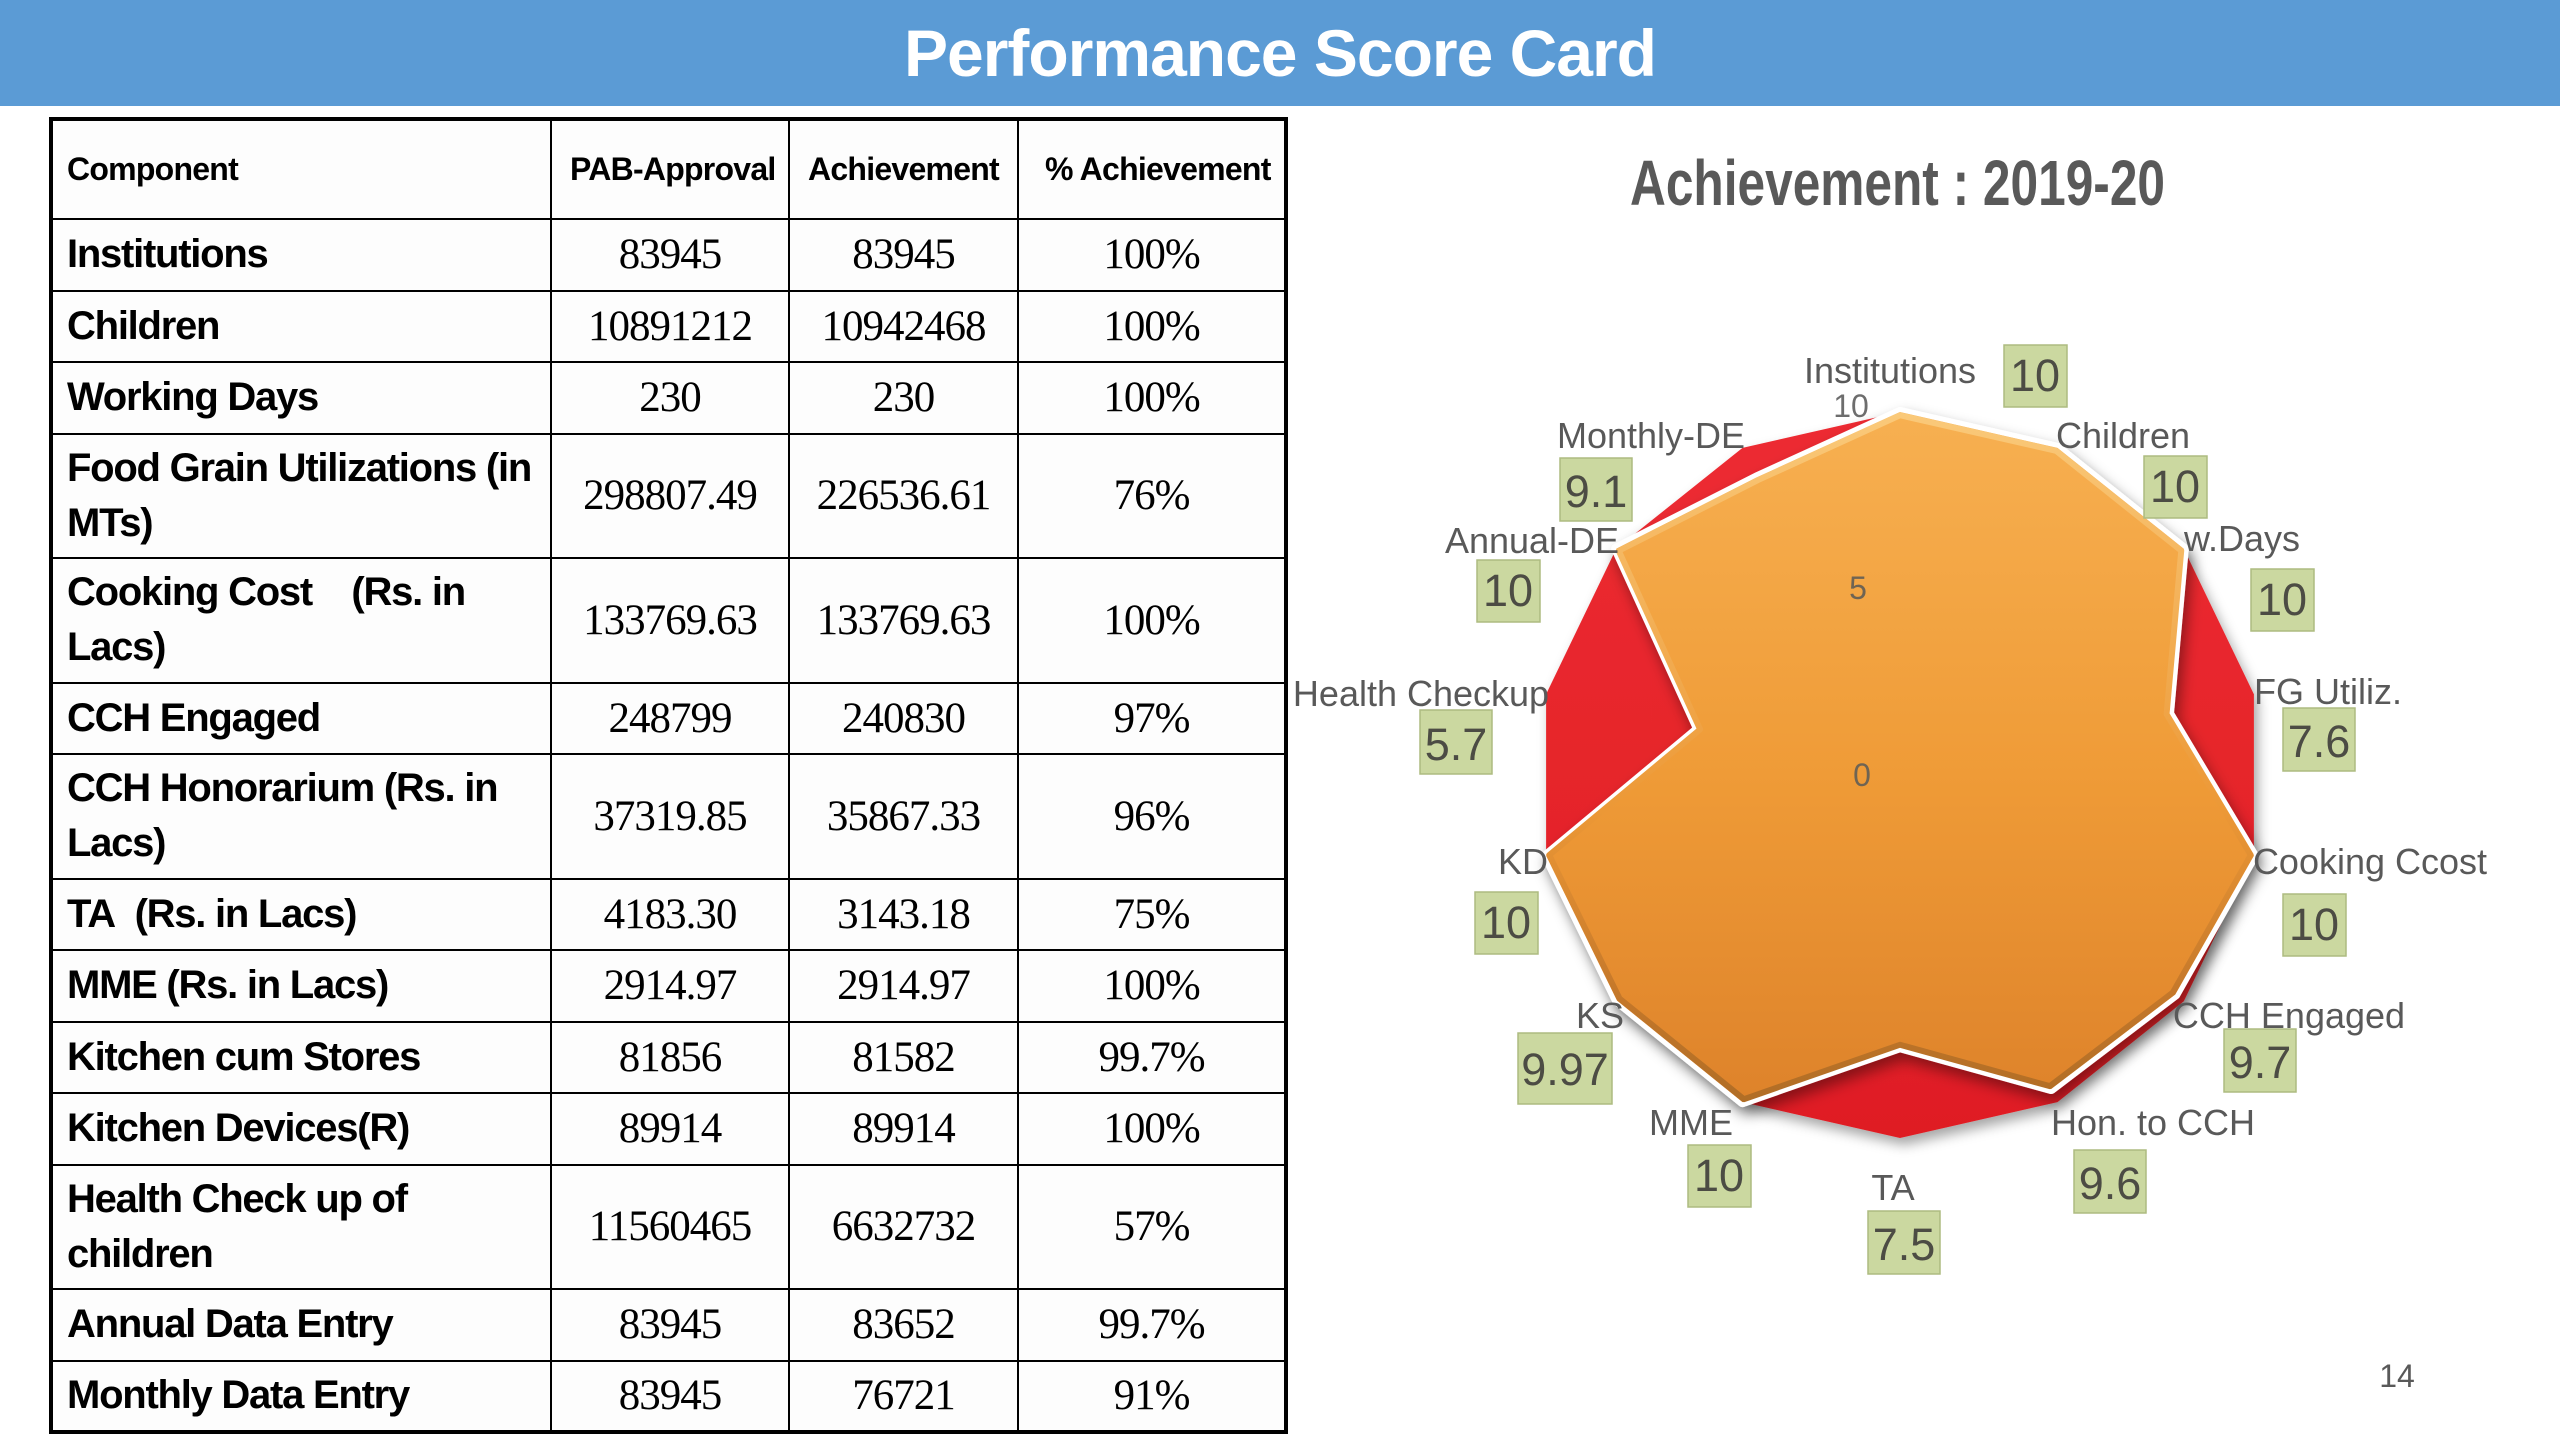  I want to click on svg-text: 5, so click(1858, 588).